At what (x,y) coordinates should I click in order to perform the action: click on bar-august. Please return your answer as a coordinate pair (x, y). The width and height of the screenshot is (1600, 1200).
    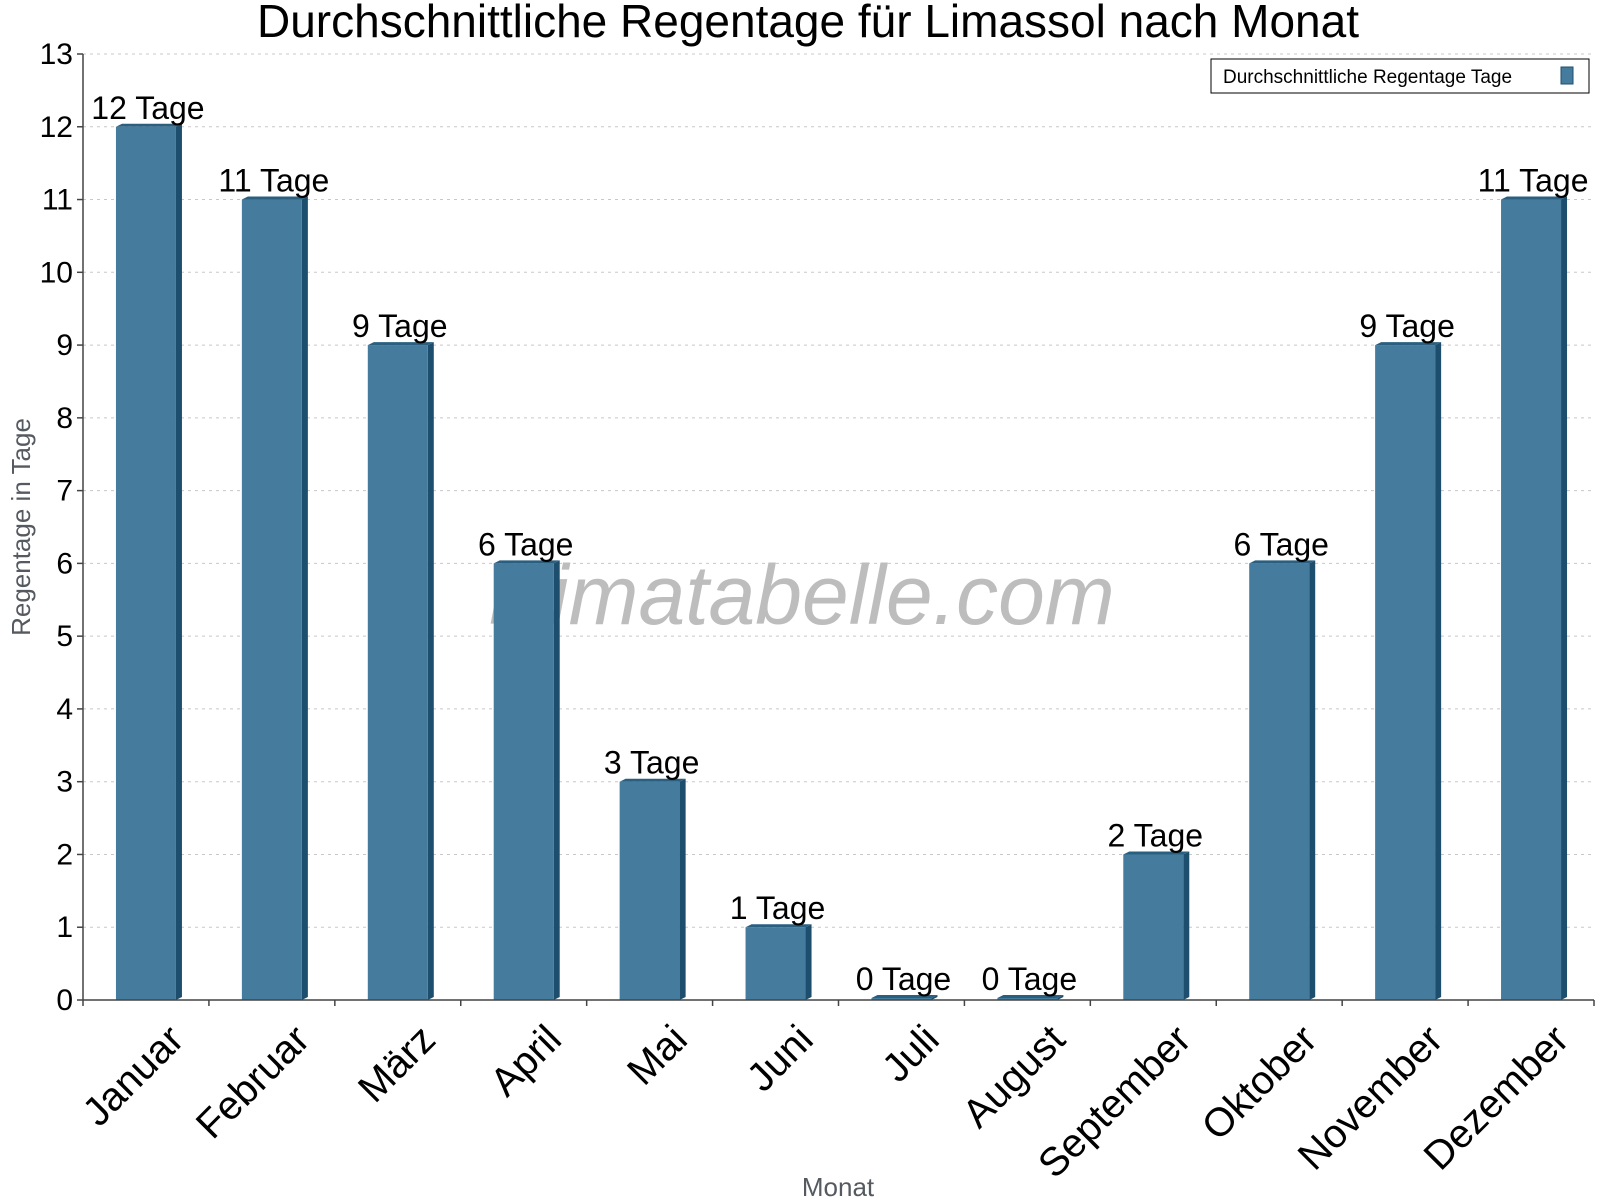
    Looking at the image, I should click on (1030, 997).